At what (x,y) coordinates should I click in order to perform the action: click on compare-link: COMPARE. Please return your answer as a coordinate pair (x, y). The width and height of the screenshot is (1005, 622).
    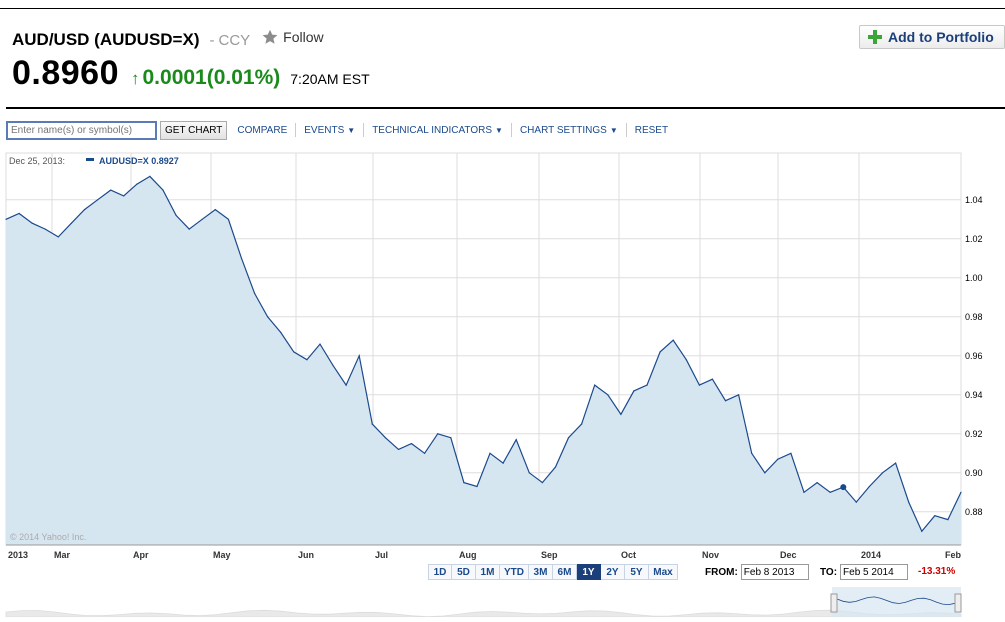
    Looking at the image, I should click on (262, 130).